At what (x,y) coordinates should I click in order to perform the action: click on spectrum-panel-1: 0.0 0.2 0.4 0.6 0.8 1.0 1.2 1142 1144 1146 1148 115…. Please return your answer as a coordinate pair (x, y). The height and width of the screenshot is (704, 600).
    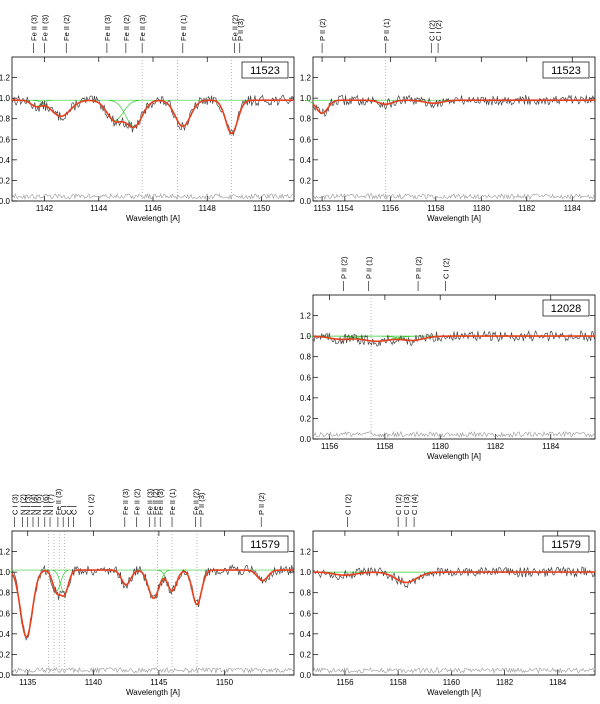
    Looking at the image, I should click on (147, 118).